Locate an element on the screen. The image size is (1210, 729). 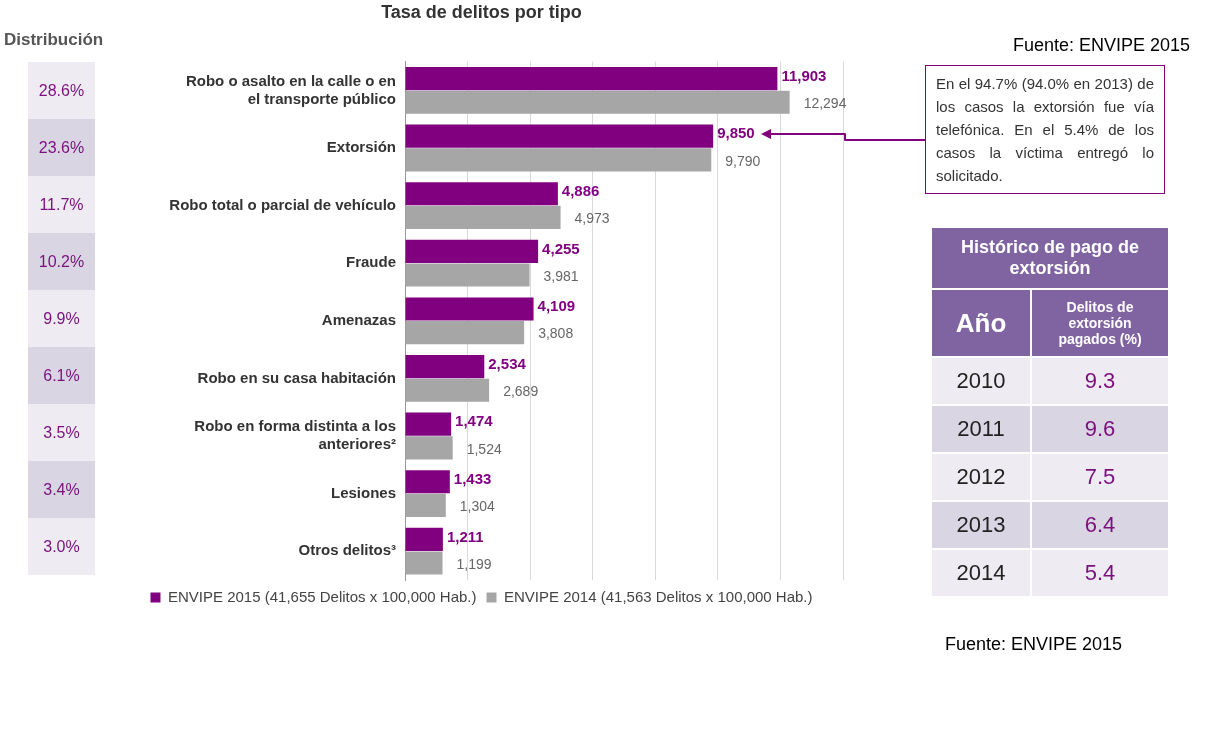
data-label: 2,689 is located at coordinates (521, 391).